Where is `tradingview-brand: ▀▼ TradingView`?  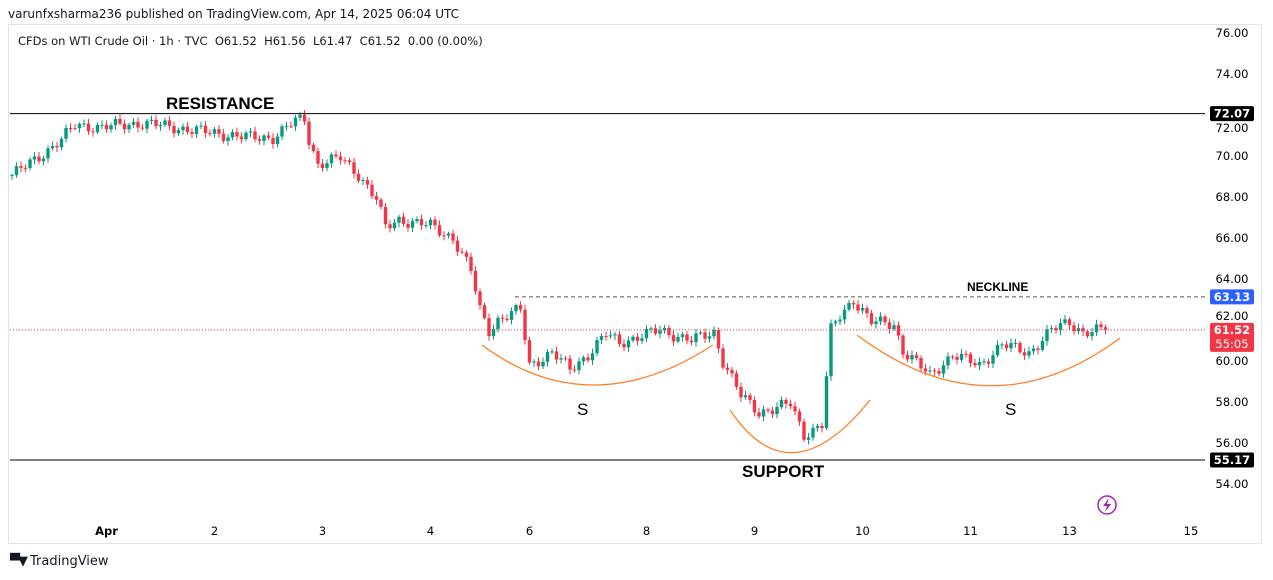
tradingview-brand: ▀▼ TradingView is located at coordinates (59, 561).